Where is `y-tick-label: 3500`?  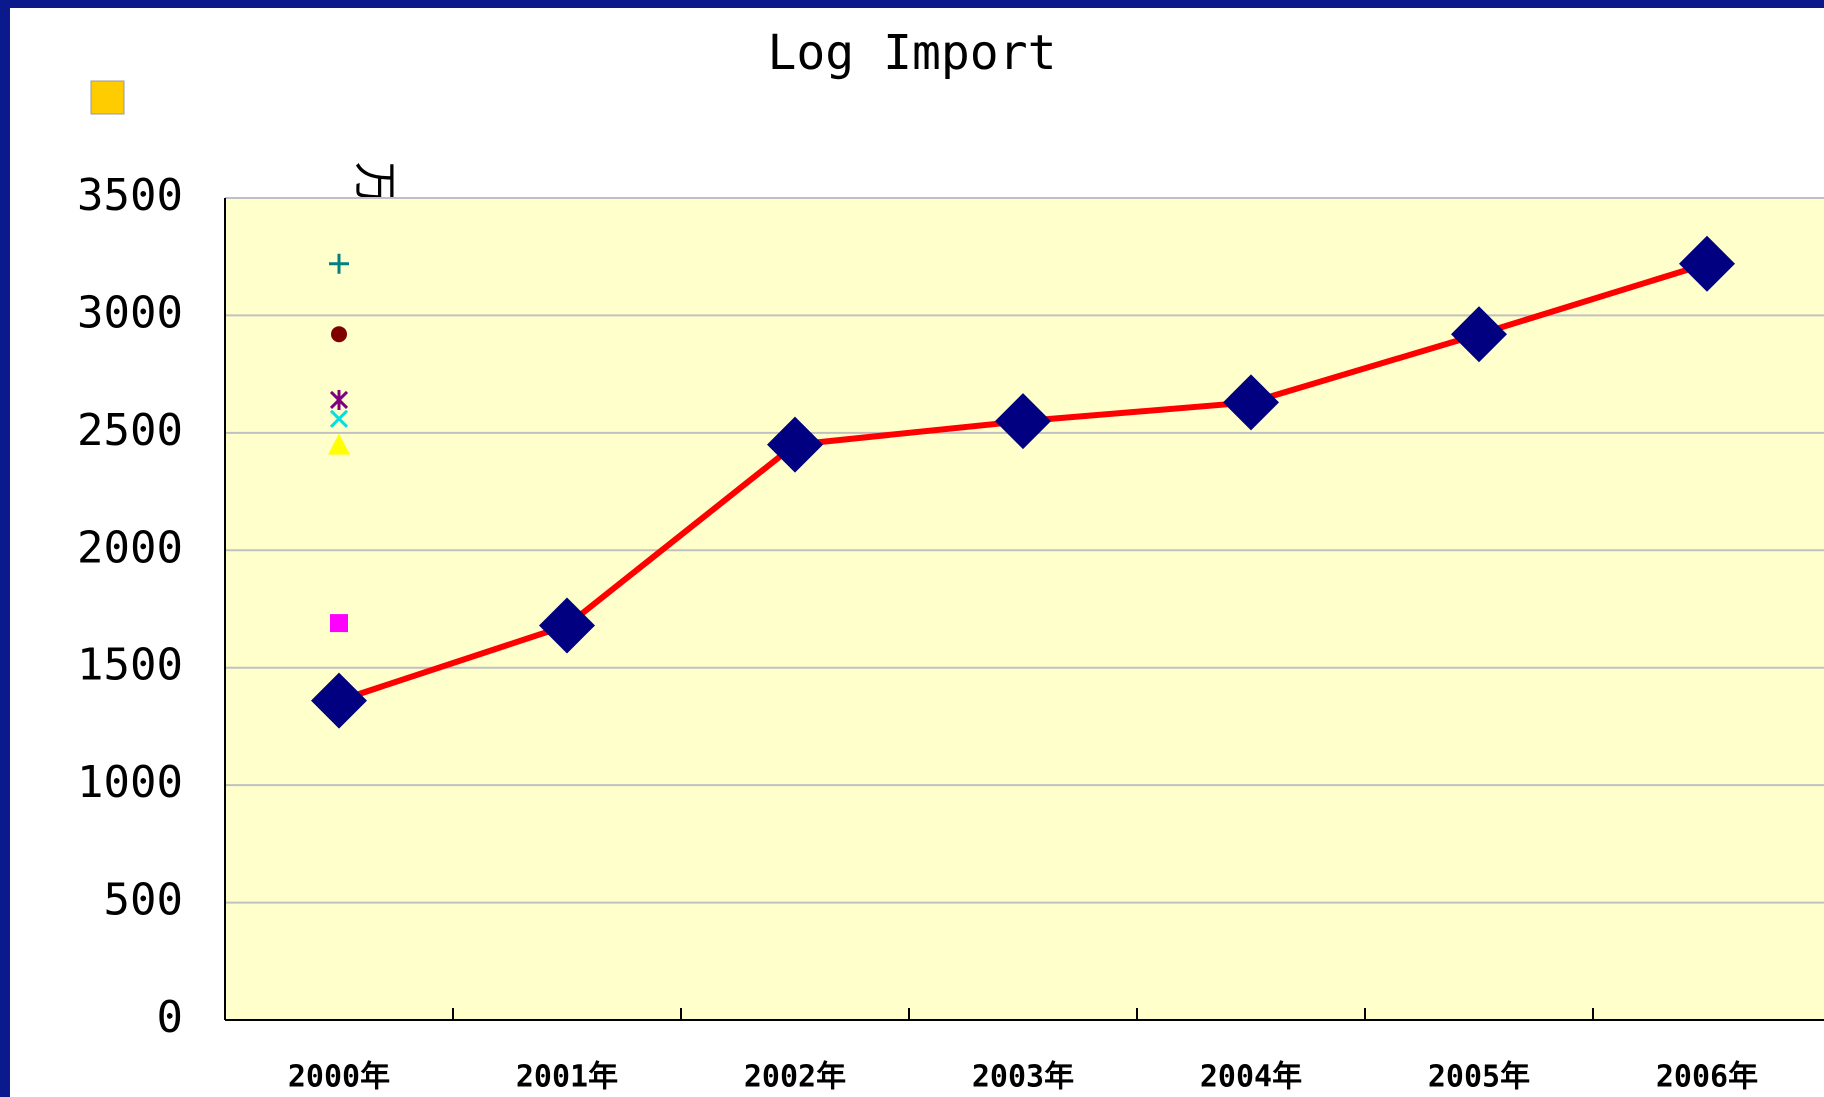 y-tick-label: 3500 is located at coordinates (130, 195).